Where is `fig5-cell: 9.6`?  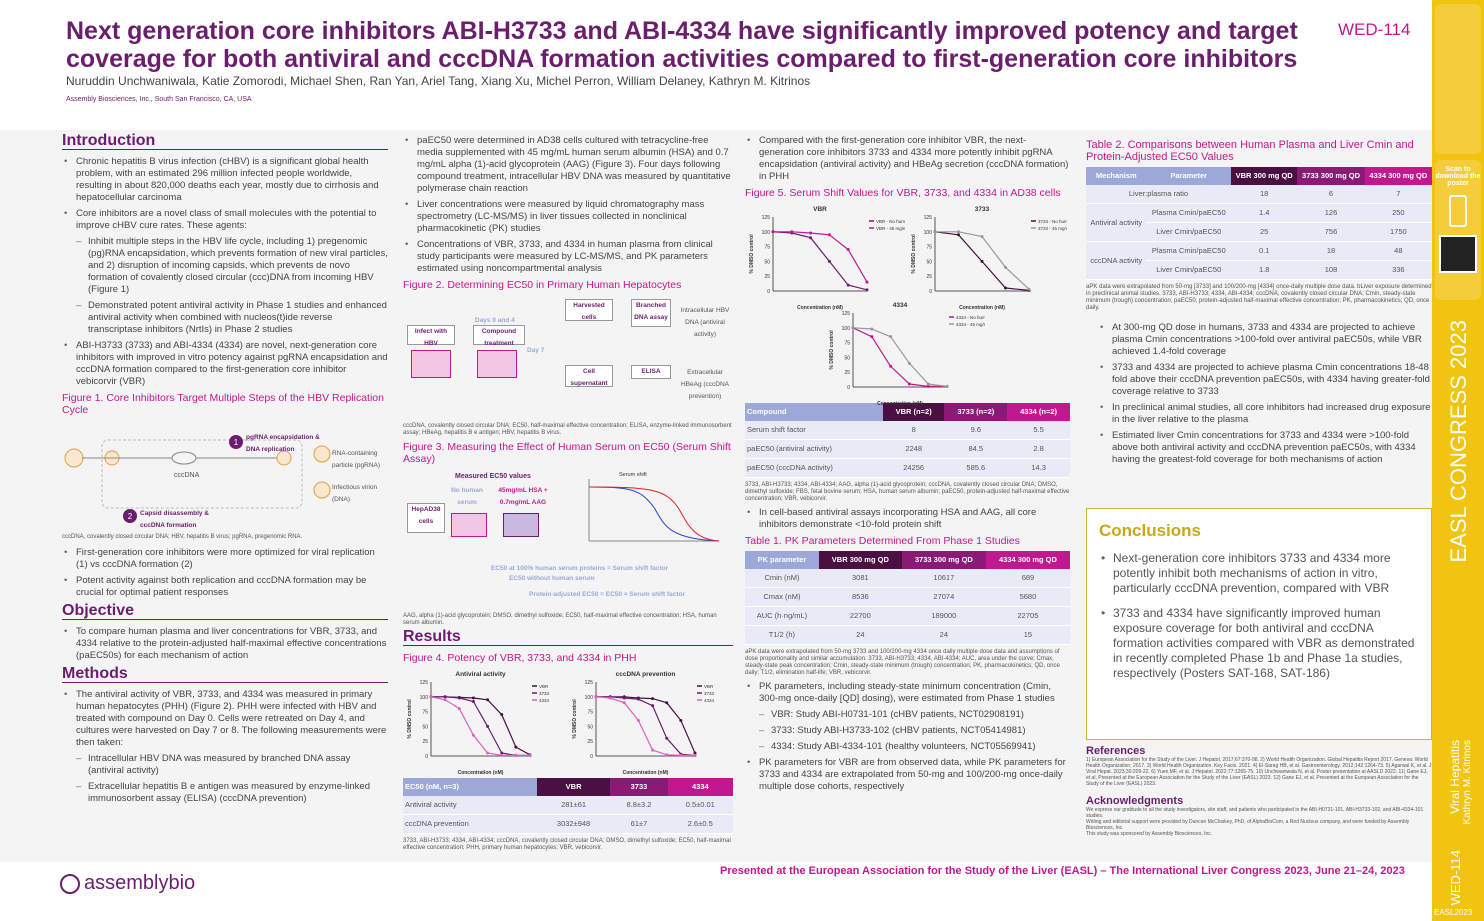
fig5-cell: 9.6 is located at coordinates (976, 430).